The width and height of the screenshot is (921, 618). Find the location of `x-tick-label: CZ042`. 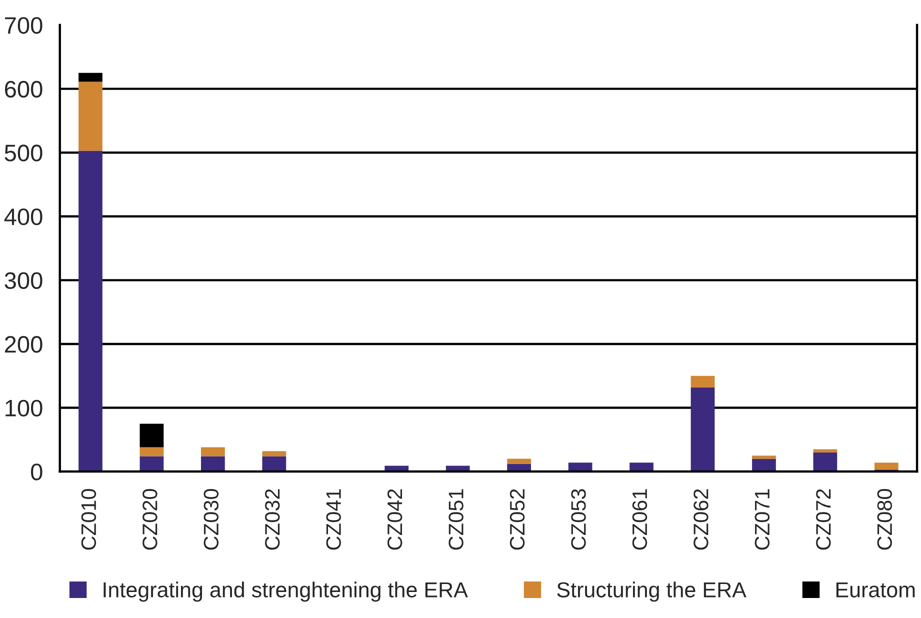

x-tick-label: CZ042 is located at coordinates (394, 519).